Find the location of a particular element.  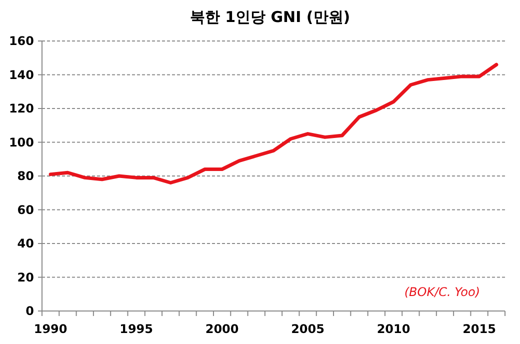

chart-title: 북한 1인당 GNI (만원) is located at coordinates (270, 17).